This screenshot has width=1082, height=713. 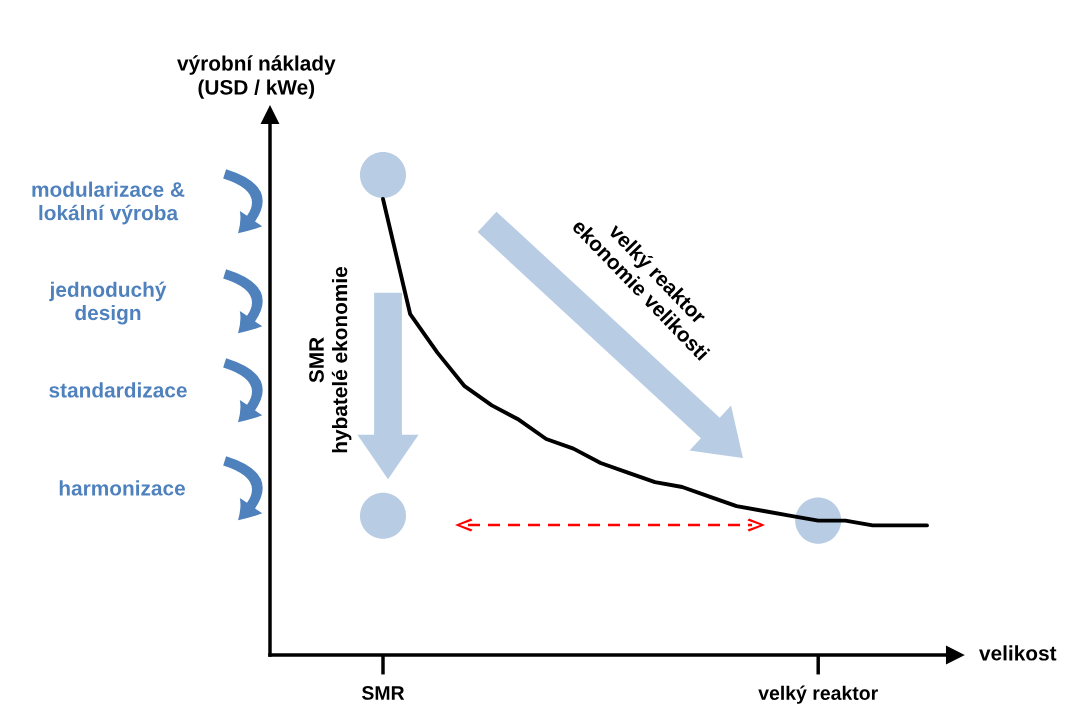 I want to click on text: standardizace, so click(x=118, y=390).